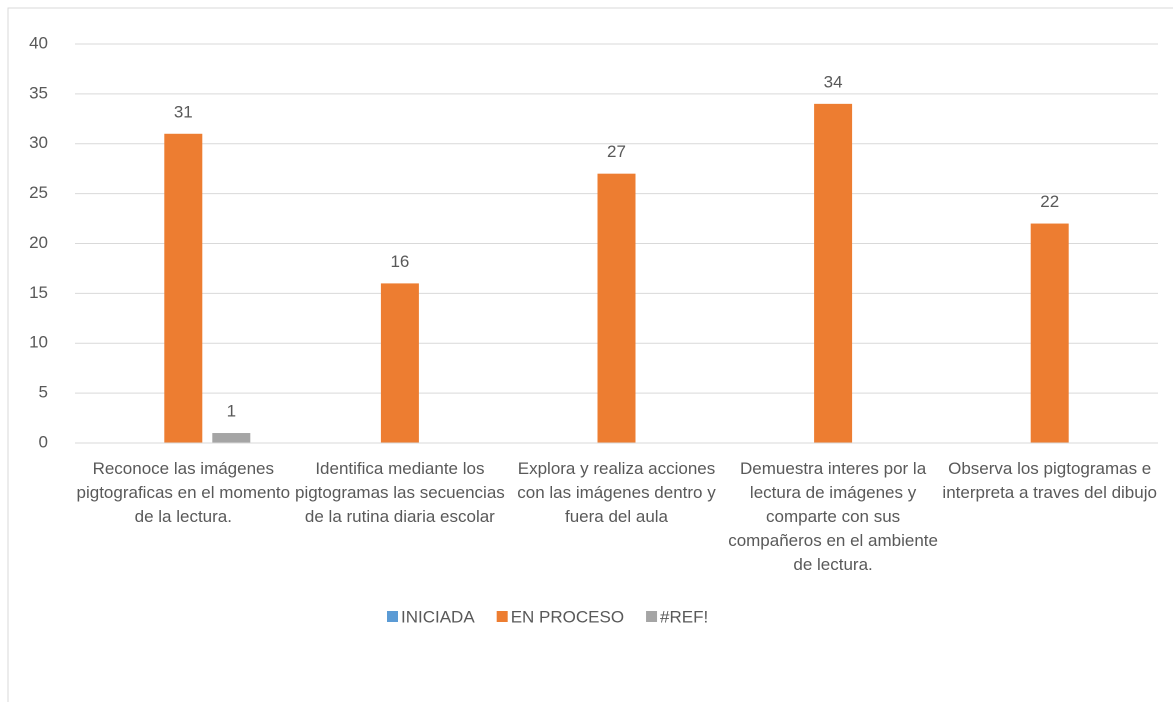 The height and width of the screenshot is (702, 1173). Describe the element at coordinates (833, 81) in the screenshot. I see `data-label: 34` at that location.